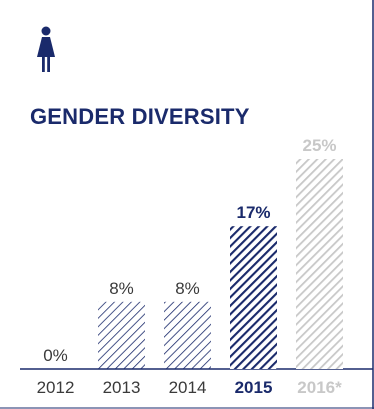  Describe the element at coordinates (121, 288) in the screenshot. I see `value-label-2013: 8%` at that location.